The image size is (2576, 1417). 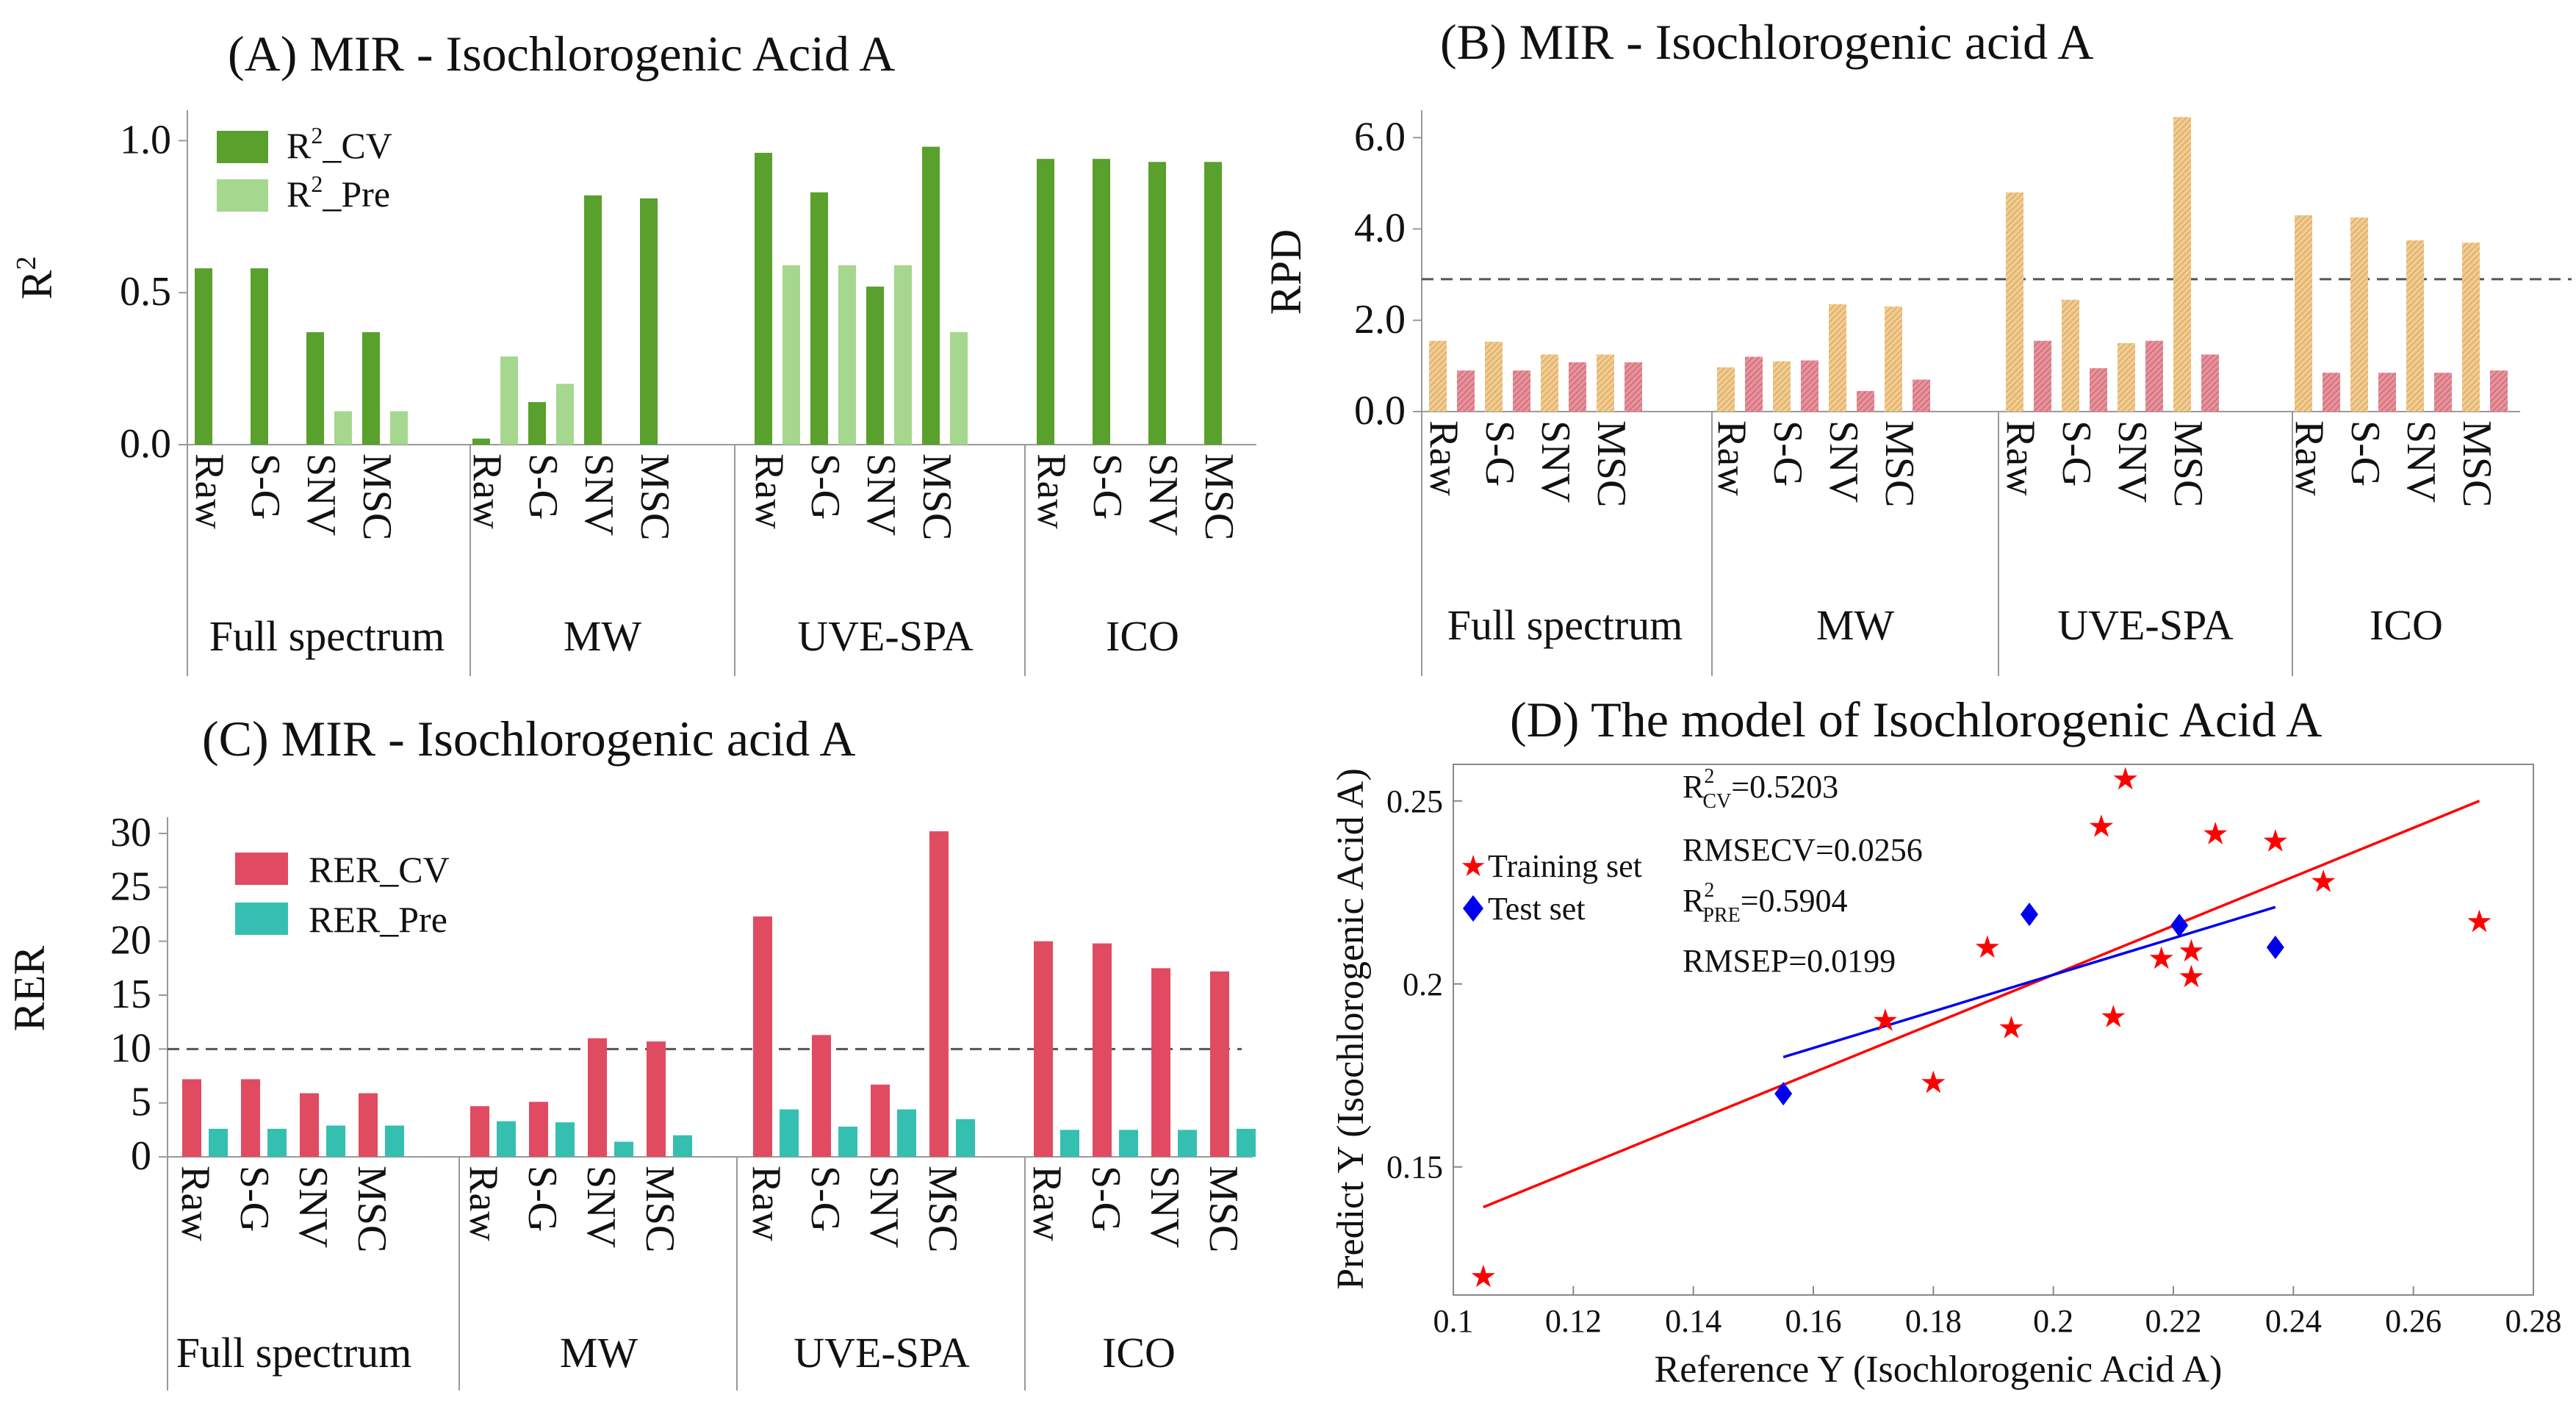 What do you see at coordinates (2173, 1321) in the screenshot?
I see `x-tick-label: 0.22` at bounding box center [2173, 1321].